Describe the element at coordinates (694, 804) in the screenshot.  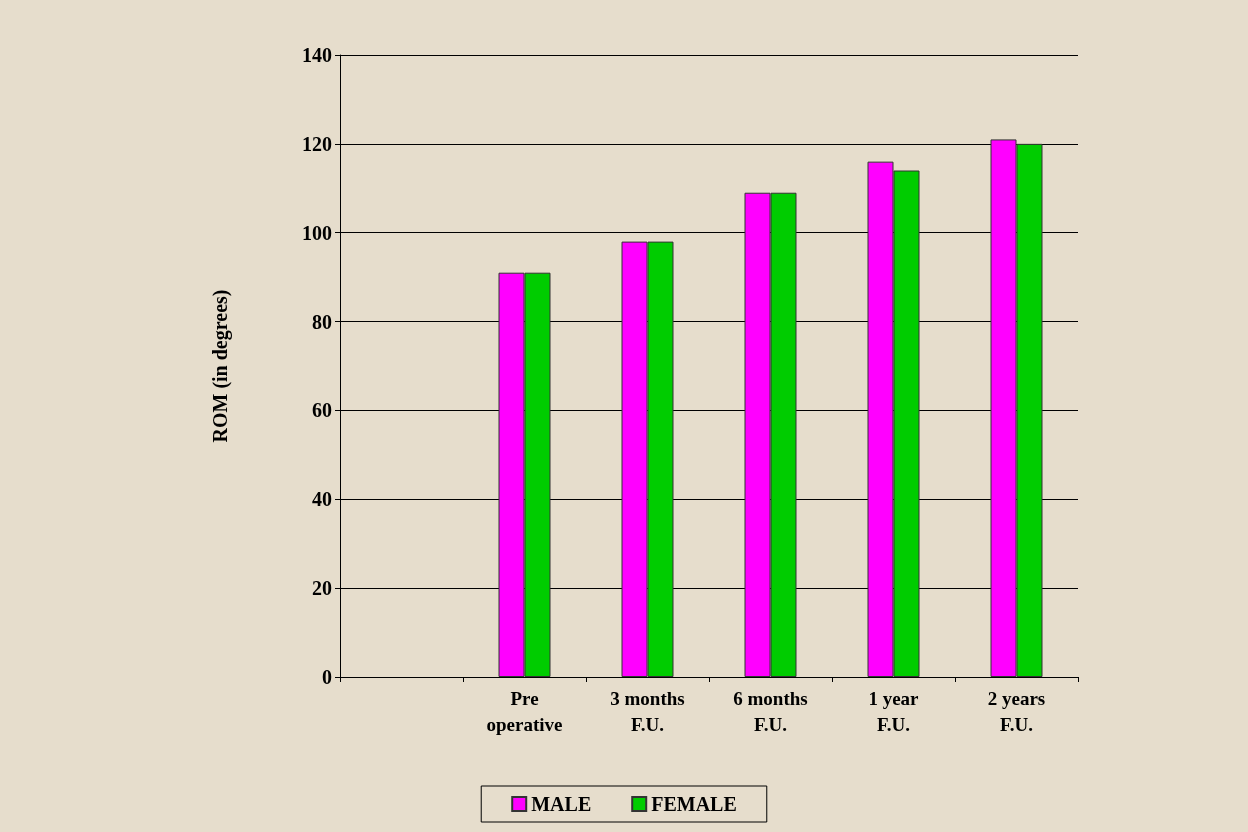
I see `legend-label: FEMALE` at that location.